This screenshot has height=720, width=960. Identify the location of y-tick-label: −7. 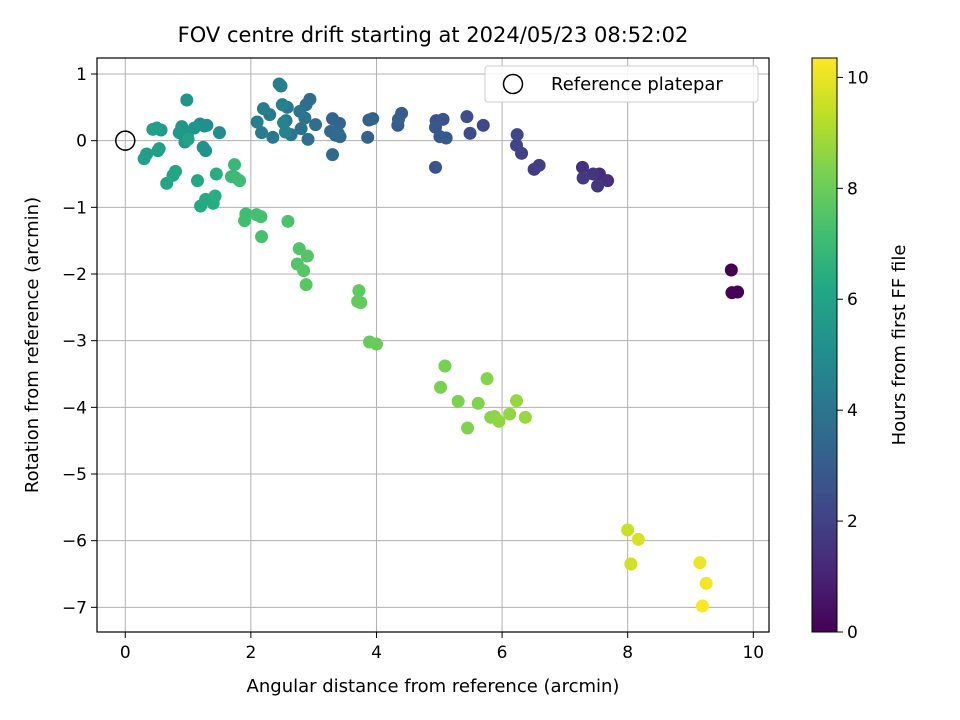
(74, 608).